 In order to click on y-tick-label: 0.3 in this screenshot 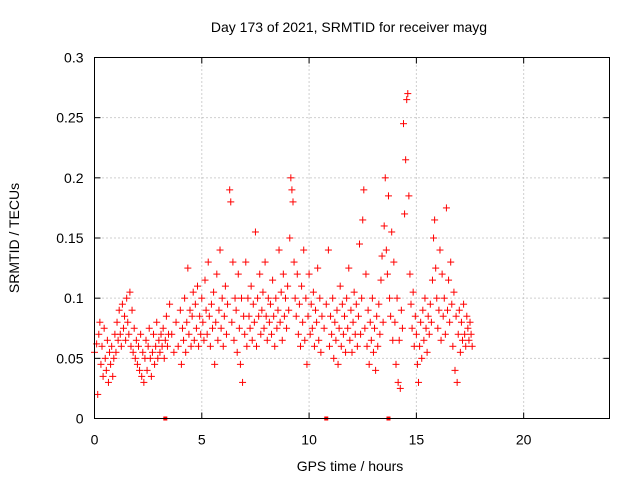, I will do `click(74, 58)`.